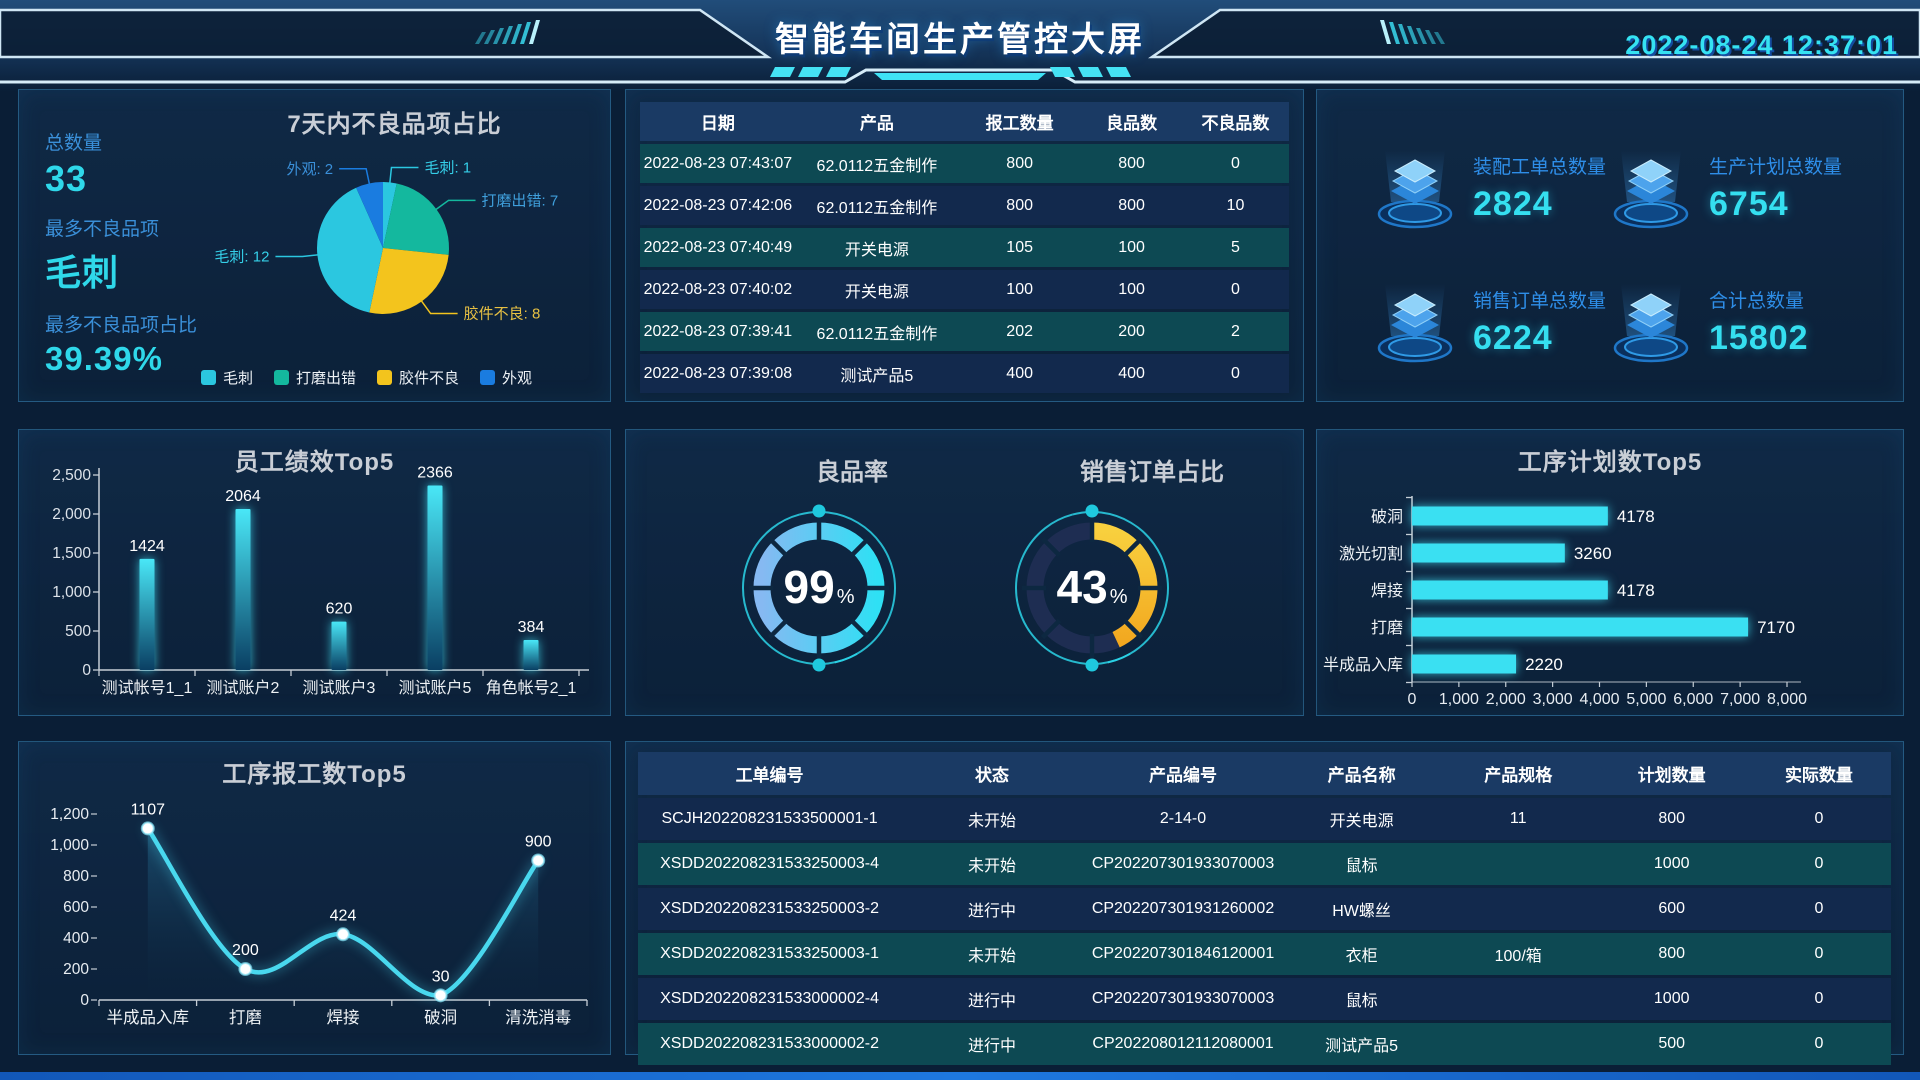 The height and width of the screenshot is (1080, 1920). Describe the element at coordinates (1183, 1044) in the screenshot. I see `table-cell: CP202208012112080001` at that location.